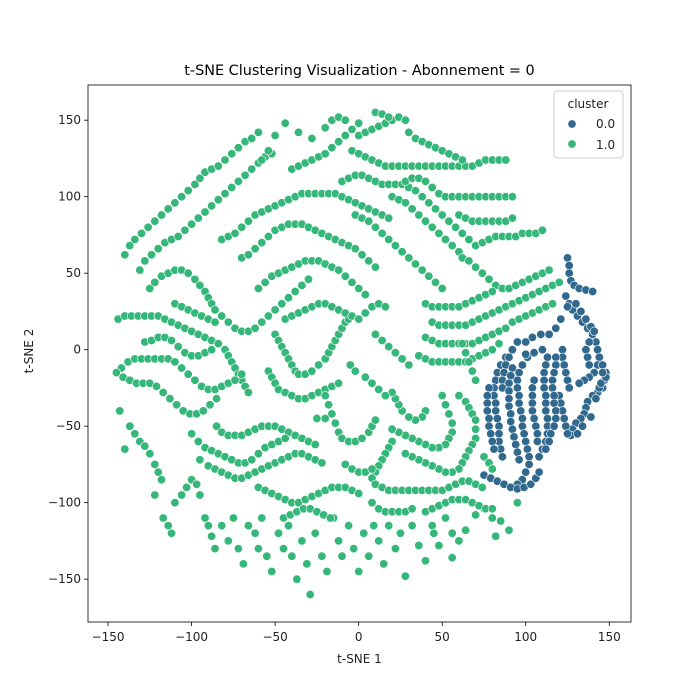  Describe the element at coordinates (77, 350) in the screenshot. I see `y-tick-label-3: 0` at that location.